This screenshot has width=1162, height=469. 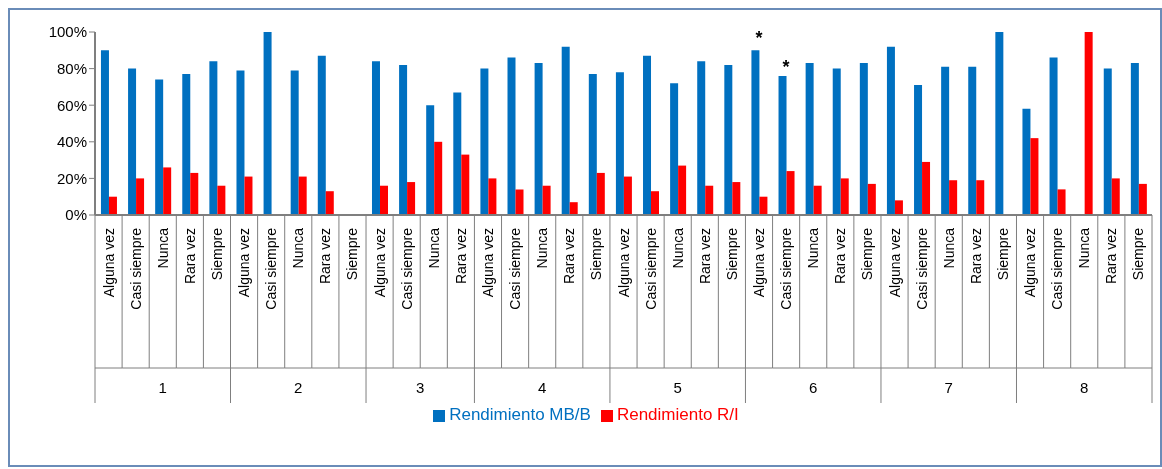 I want to click on text: 8, so click(x=1084, y=387).